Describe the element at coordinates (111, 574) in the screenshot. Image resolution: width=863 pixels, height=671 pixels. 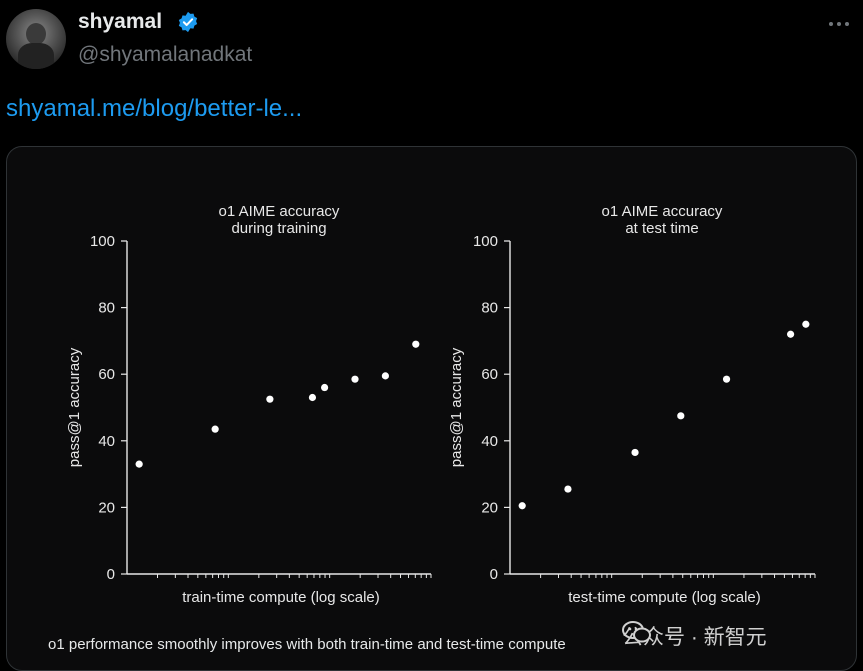
I see `chart-0-ytick-label-0: 0` at that location.